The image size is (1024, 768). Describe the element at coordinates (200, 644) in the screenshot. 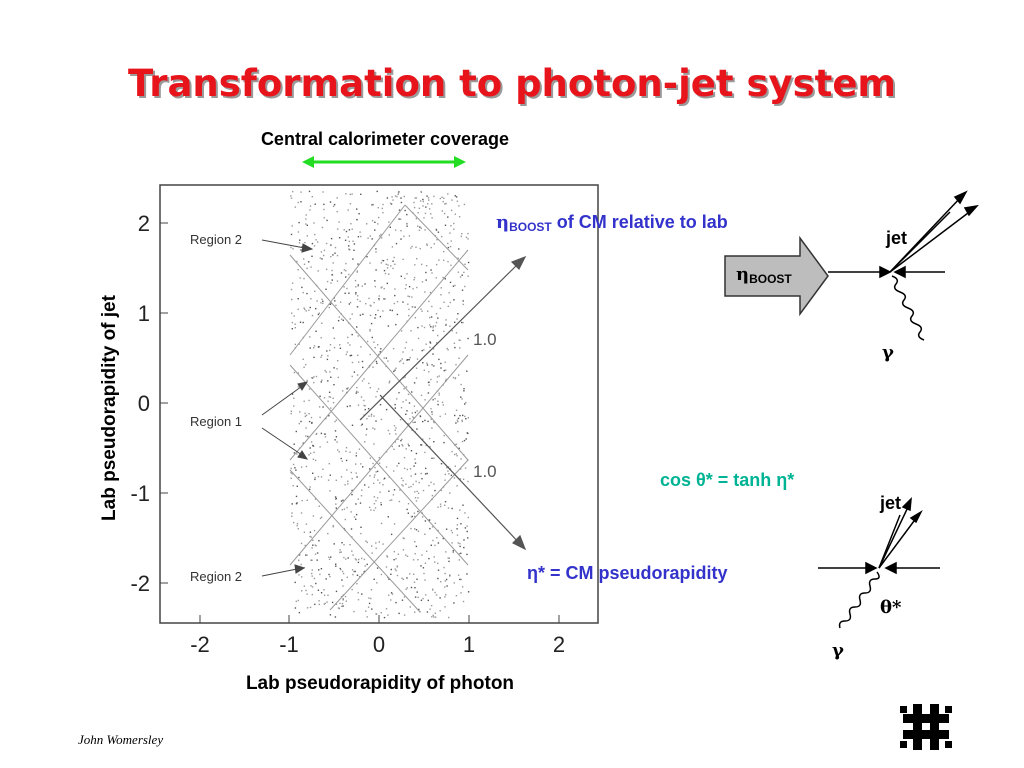

I see `x-tick: -2` at that location.